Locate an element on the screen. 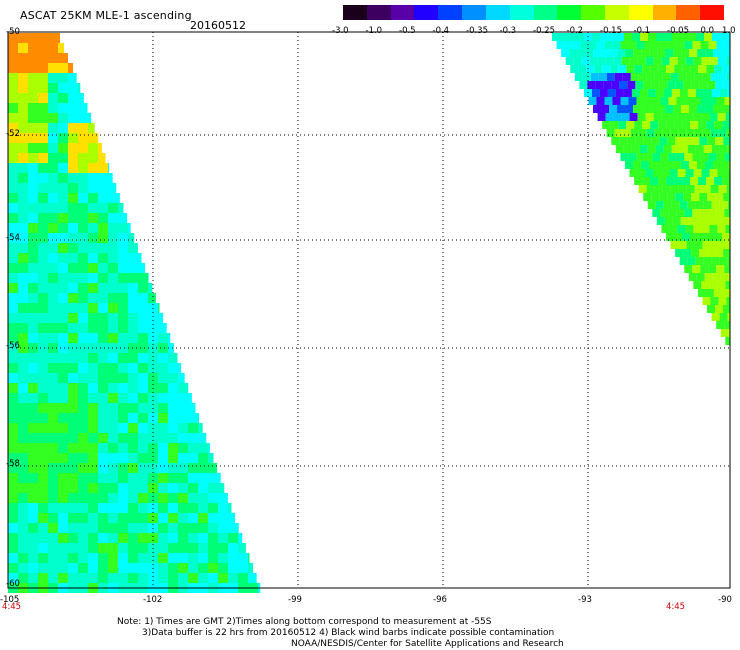 The width and height of the screenshot is (740, 650). colorbar is located at coordinates (533, 12).